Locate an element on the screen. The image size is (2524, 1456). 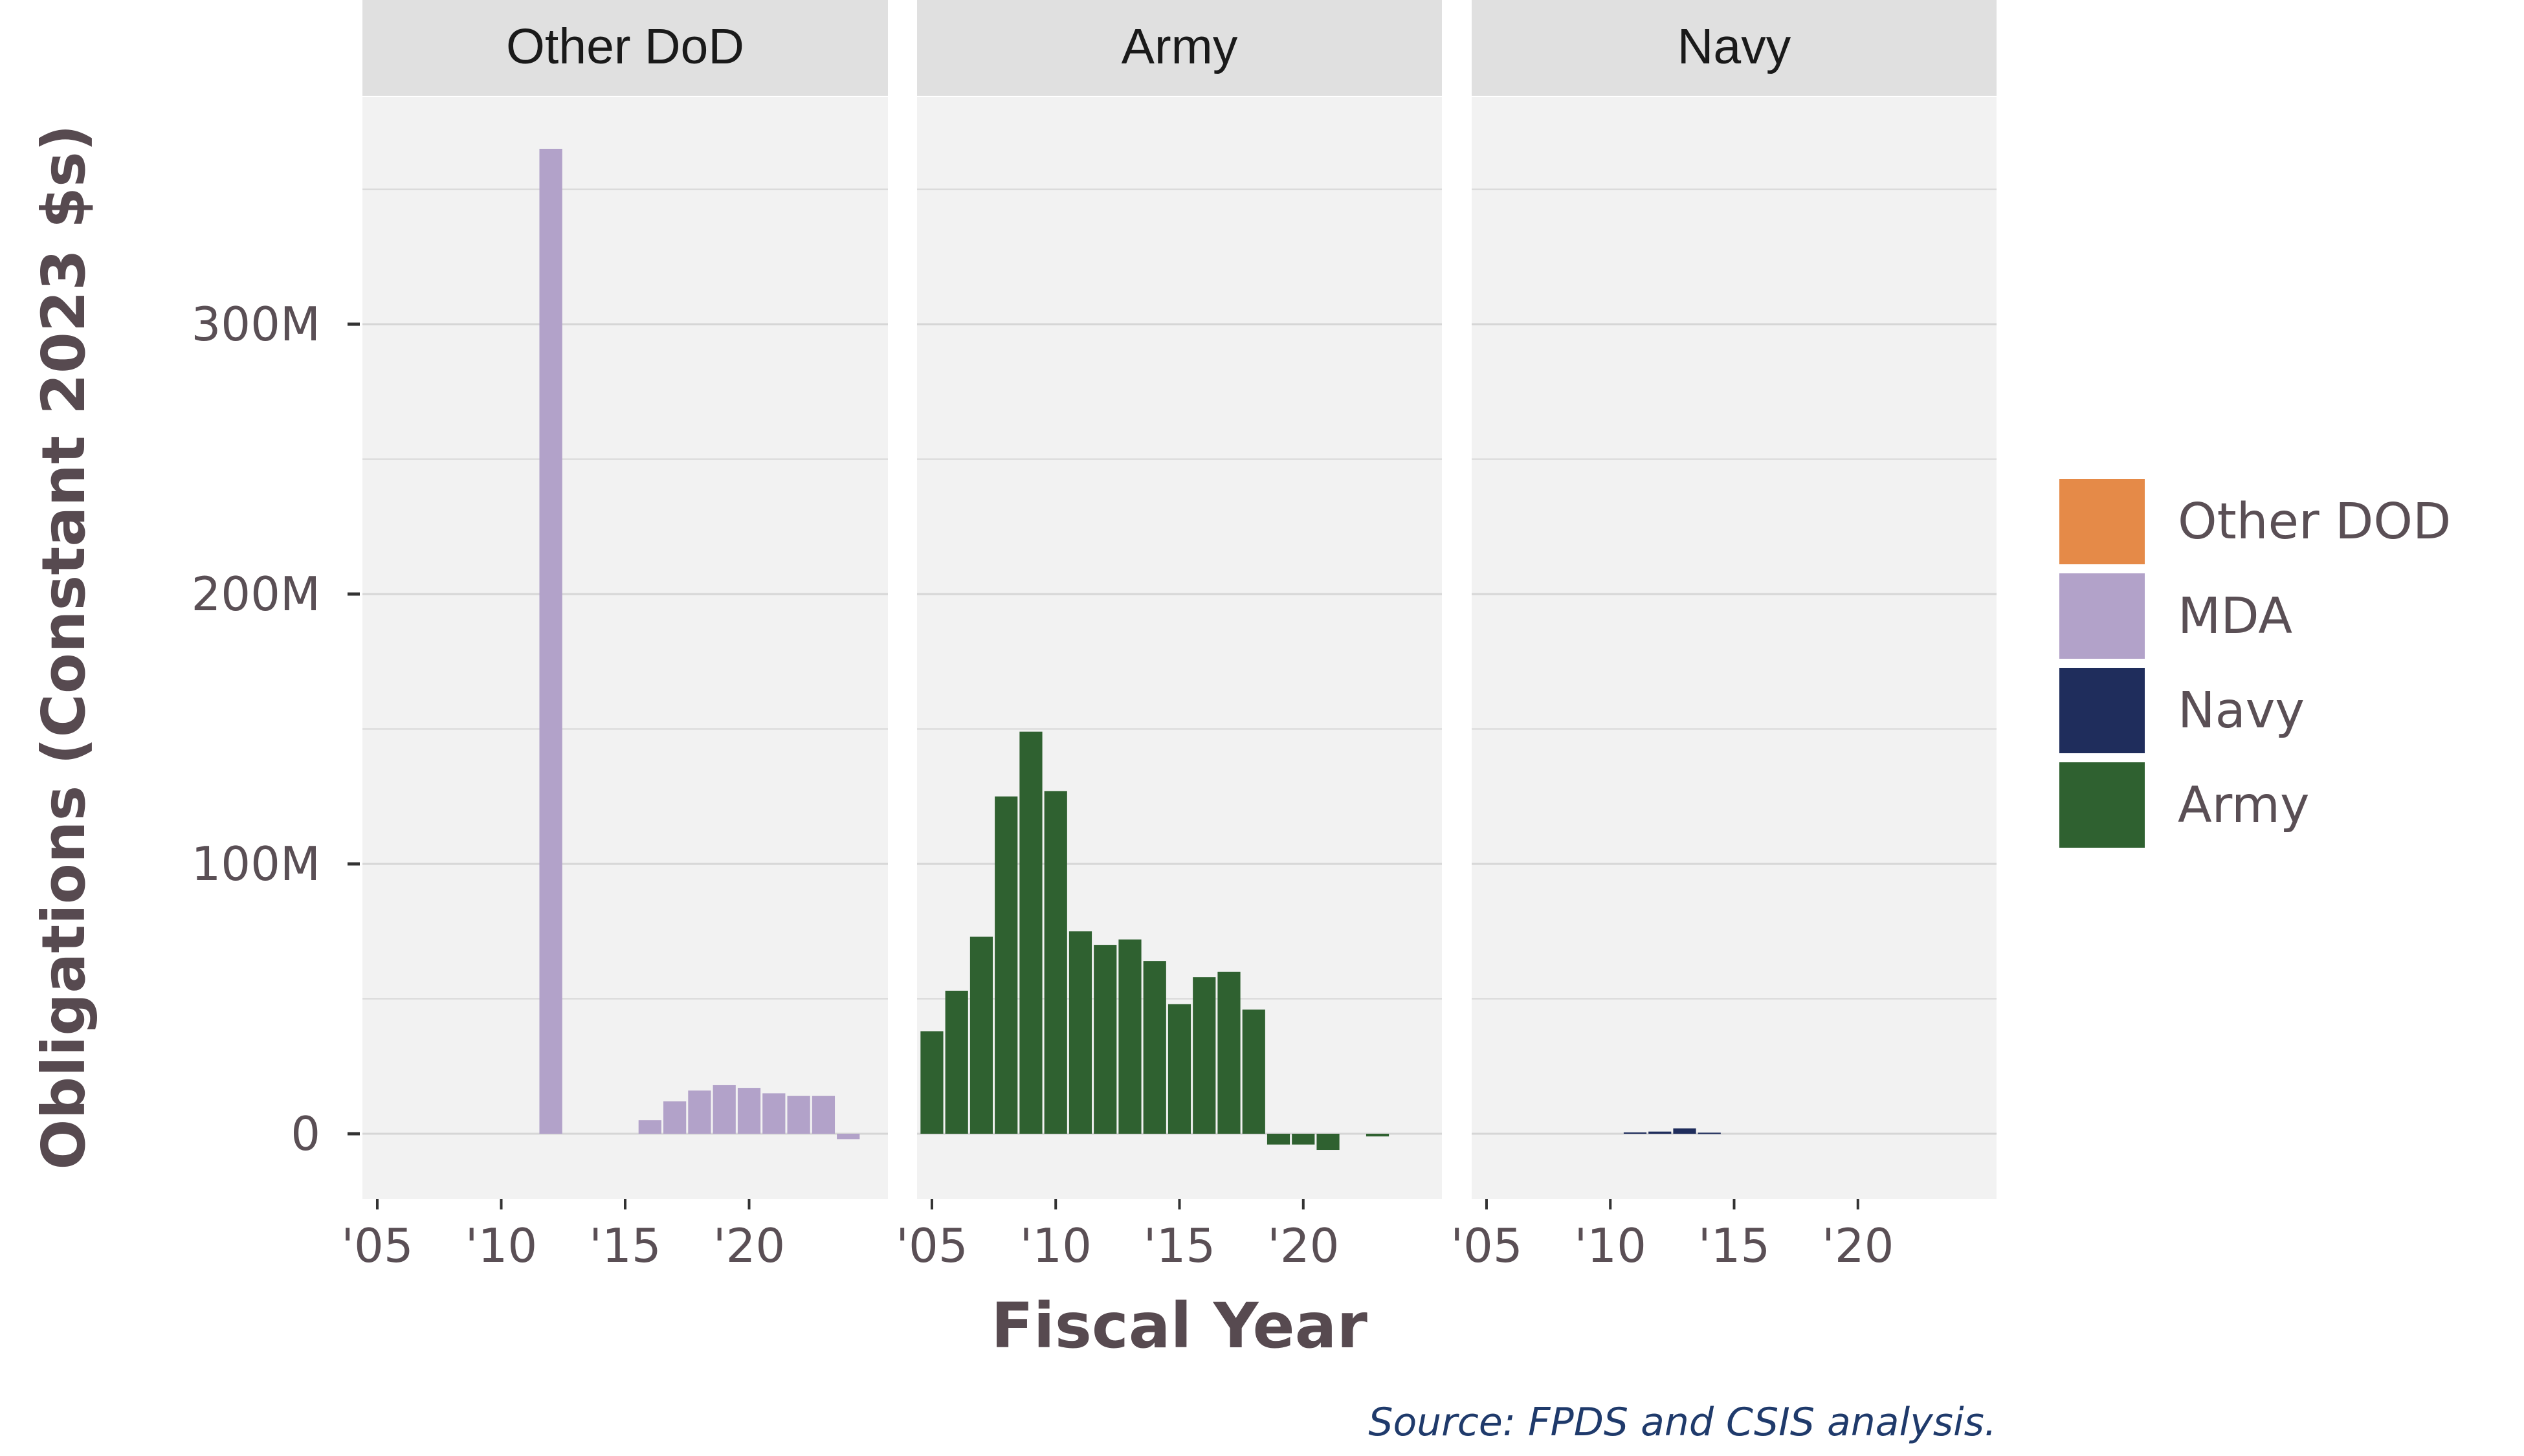
facet-title: Navy is located at coordinates (1734, 46).